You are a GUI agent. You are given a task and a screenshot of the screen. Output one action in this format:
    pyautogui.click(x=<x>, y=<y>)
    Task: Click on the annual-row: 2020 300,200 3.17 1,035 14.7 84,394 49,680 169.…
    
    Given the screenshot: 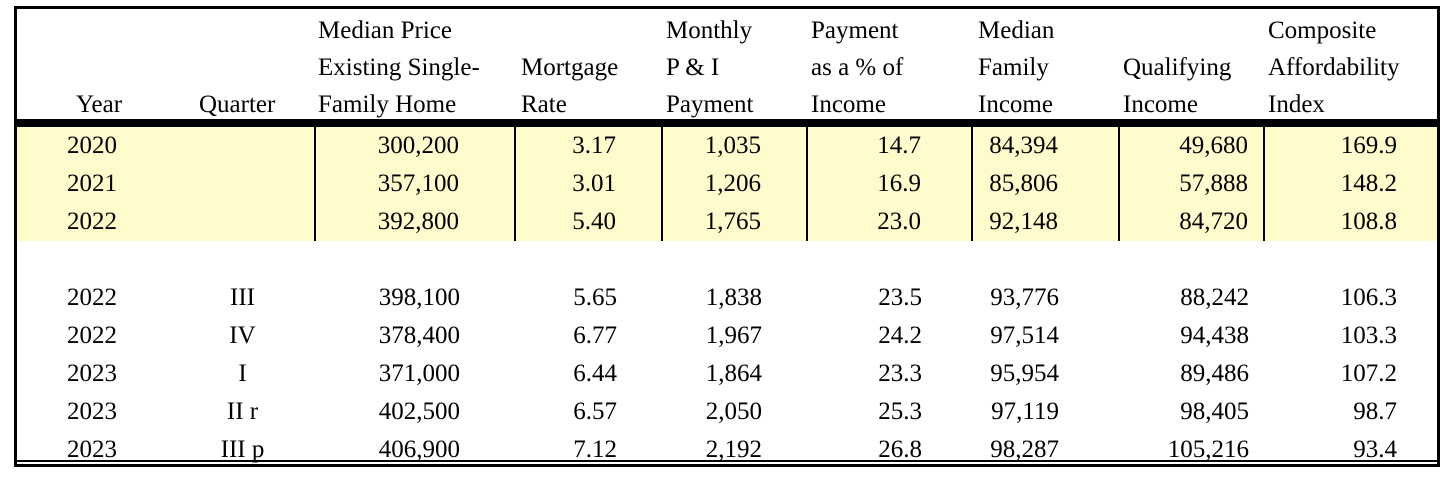 What is the action you would take?
    pyautogui.click(x=727, y=146)
    